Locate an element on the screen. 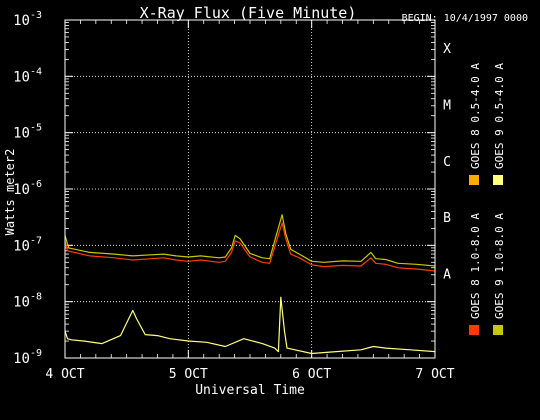 This screenshot has width=540, height=420. chart-title: X-Ray Flux (Five Minute) is located at coordinates (248, 13).